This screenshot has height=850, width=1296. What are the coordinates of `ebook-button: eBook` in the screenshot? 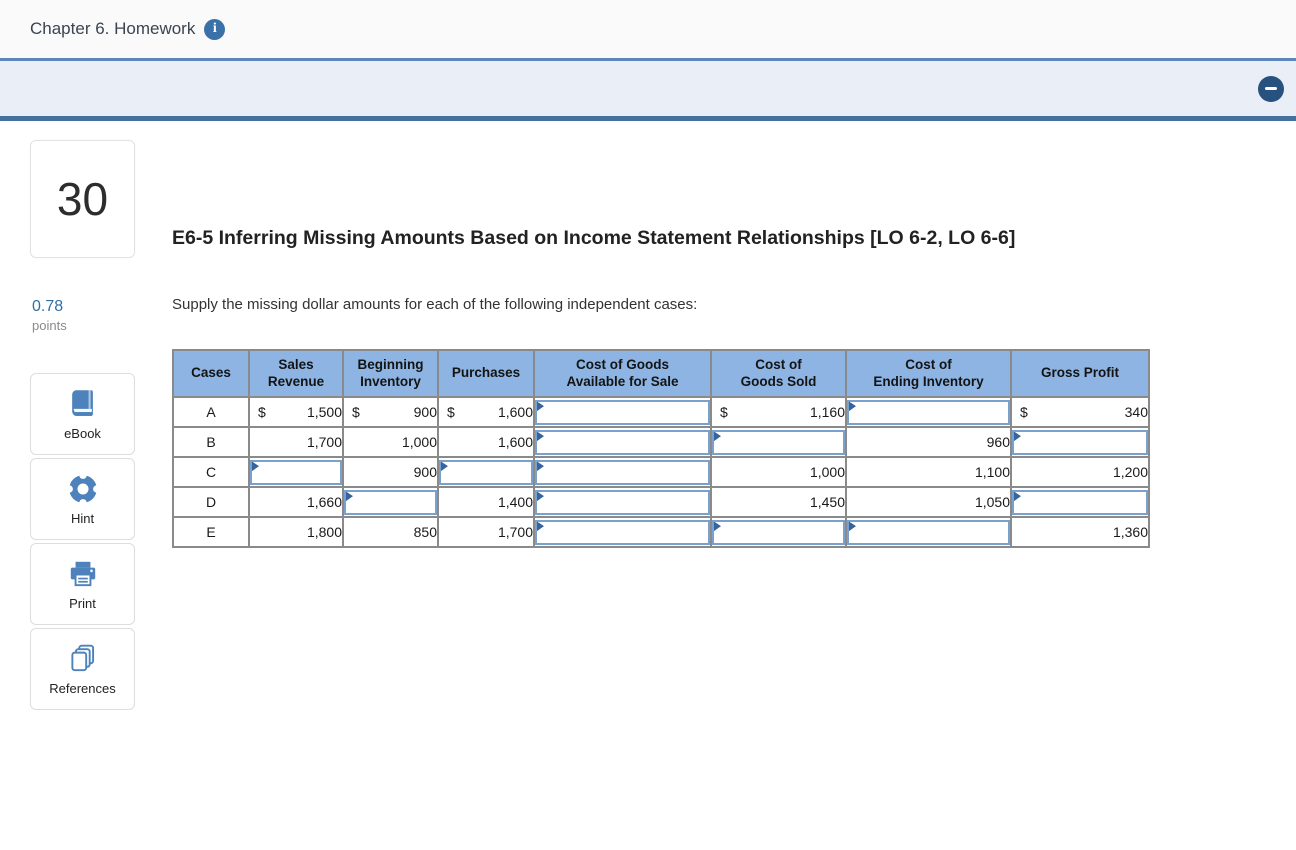 It's located at (82, 414).